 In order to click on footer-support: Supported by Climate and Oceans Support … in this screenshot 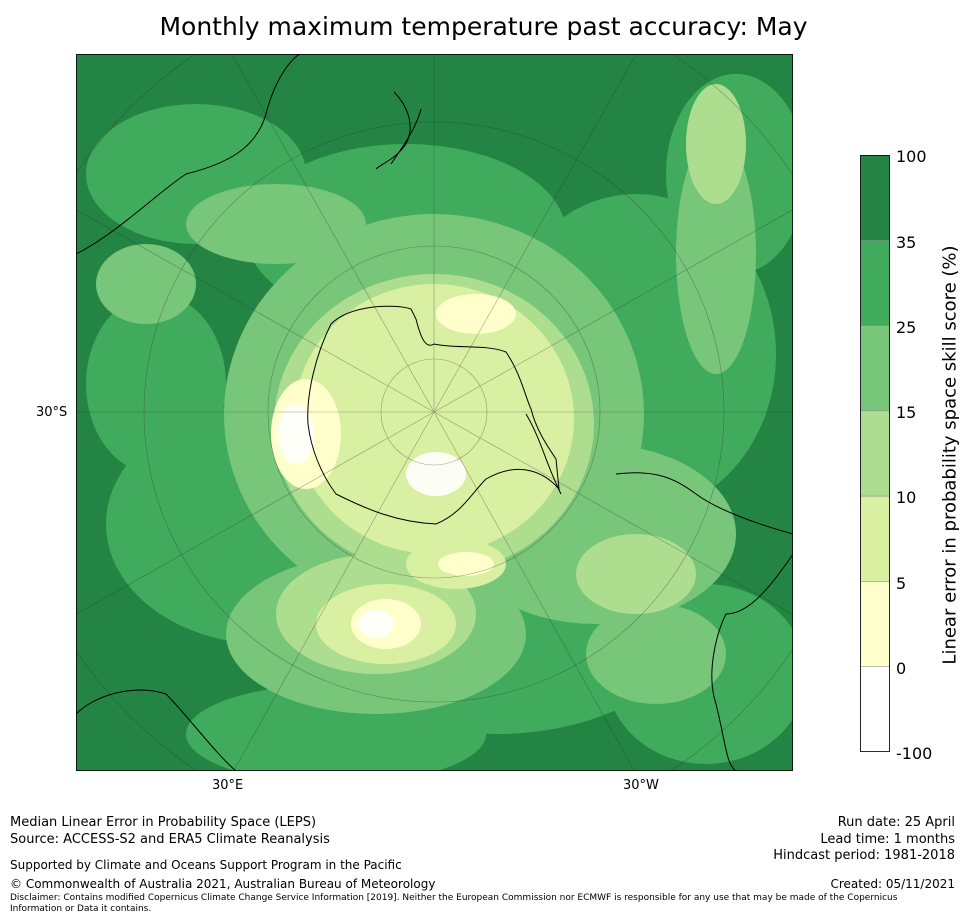, I will do `click(206, 865)`.